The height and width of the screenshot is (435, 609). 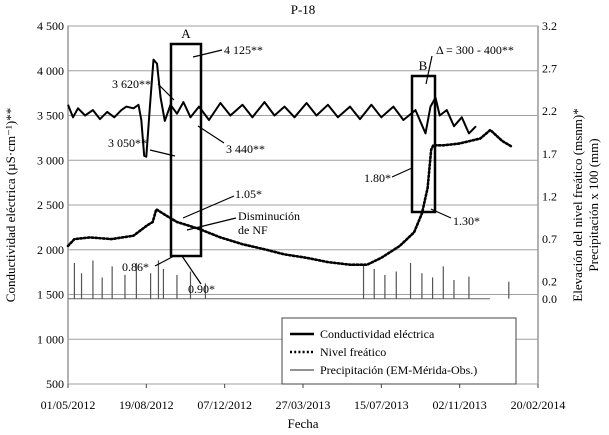 I want to click on annotation-4125: 4 125**, so click(x=243, y=50).